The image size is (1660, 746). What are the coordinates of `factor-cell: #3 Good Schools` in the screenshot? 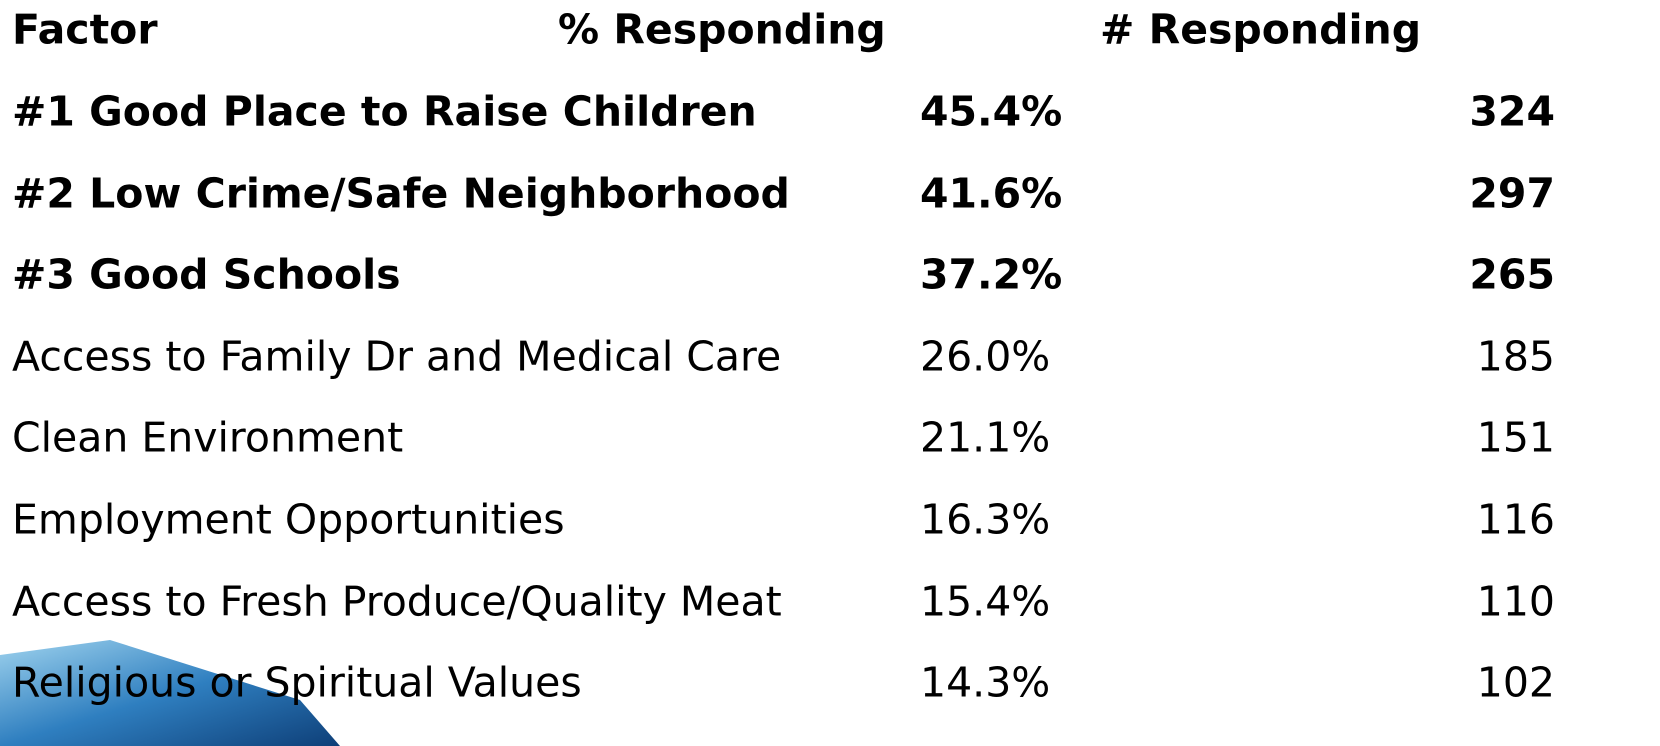 It's located at (206, 274).